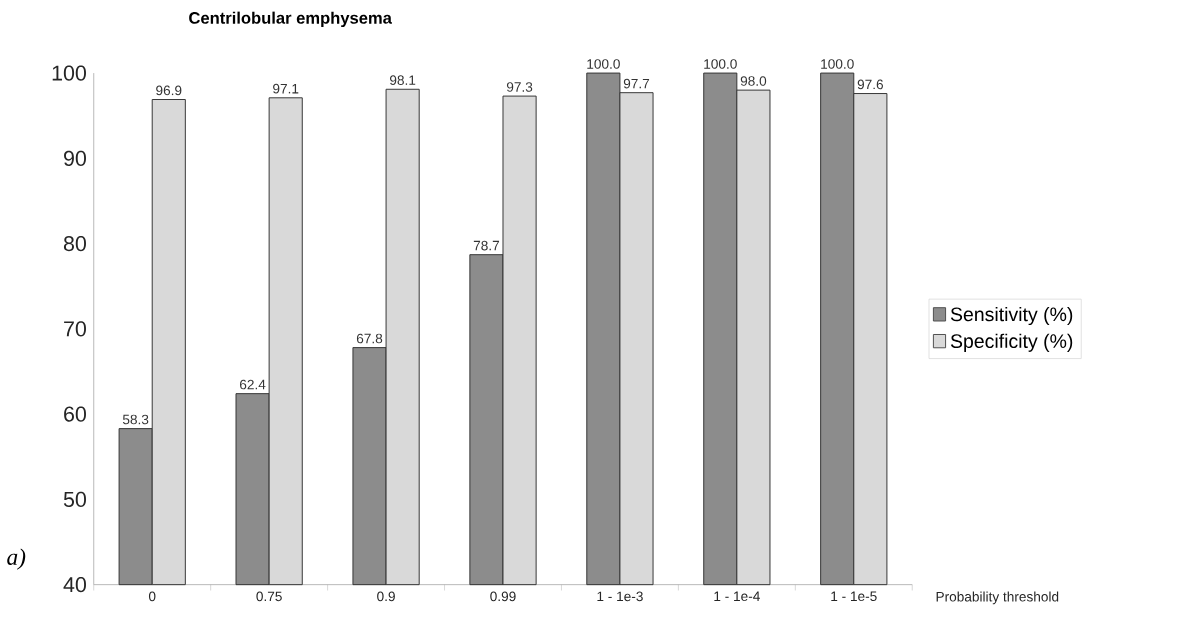 The image size is (1188, 620). Describe the element at coordinates (75, 414) in the screenshot. I see `y-tick-label: 60` at that location.